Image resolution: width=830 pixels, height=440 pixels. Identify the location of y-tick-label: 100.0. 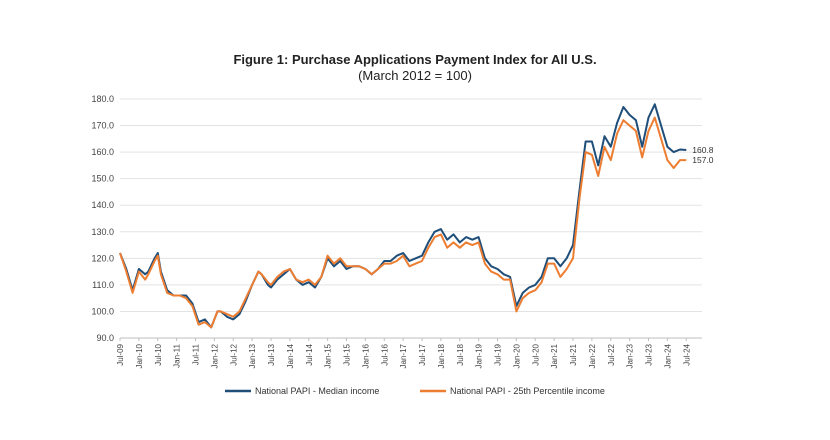
(102, 311).